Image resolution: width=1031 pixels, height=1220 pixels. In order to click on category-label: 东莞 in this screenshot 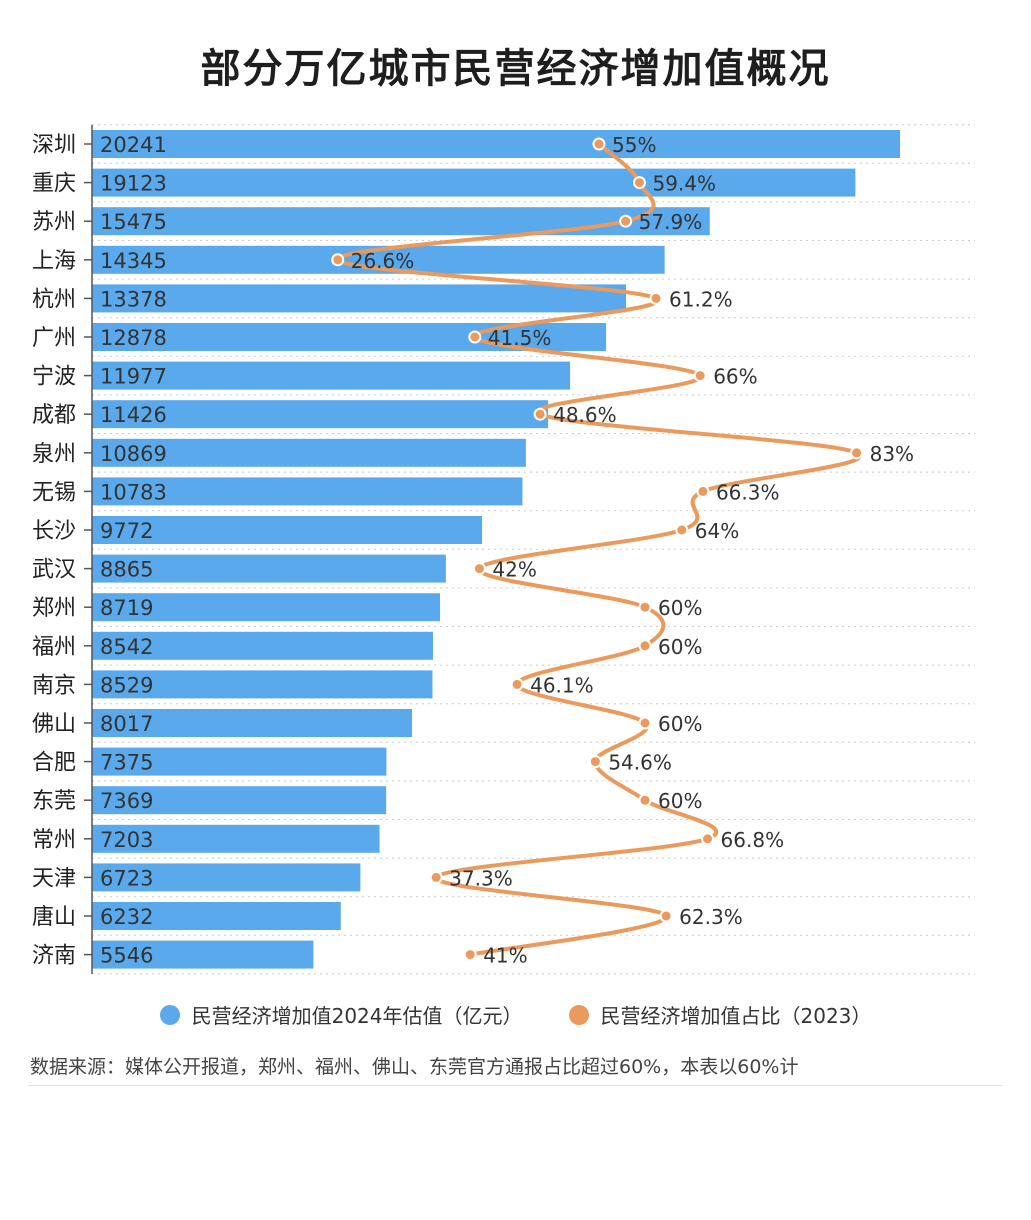, I will do `click(54, 801)`.